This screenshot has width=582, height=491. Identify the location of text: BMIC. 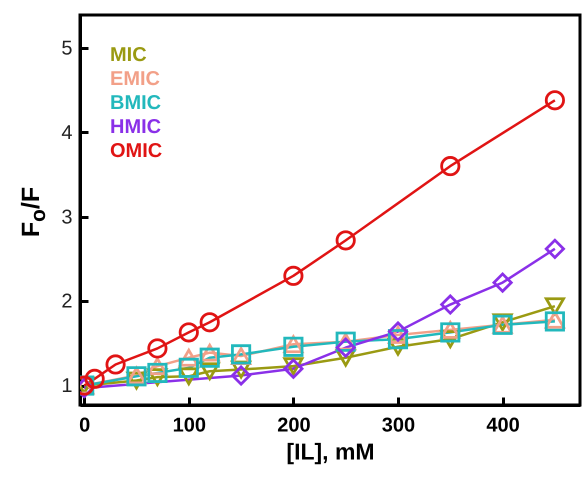
(136, 103).